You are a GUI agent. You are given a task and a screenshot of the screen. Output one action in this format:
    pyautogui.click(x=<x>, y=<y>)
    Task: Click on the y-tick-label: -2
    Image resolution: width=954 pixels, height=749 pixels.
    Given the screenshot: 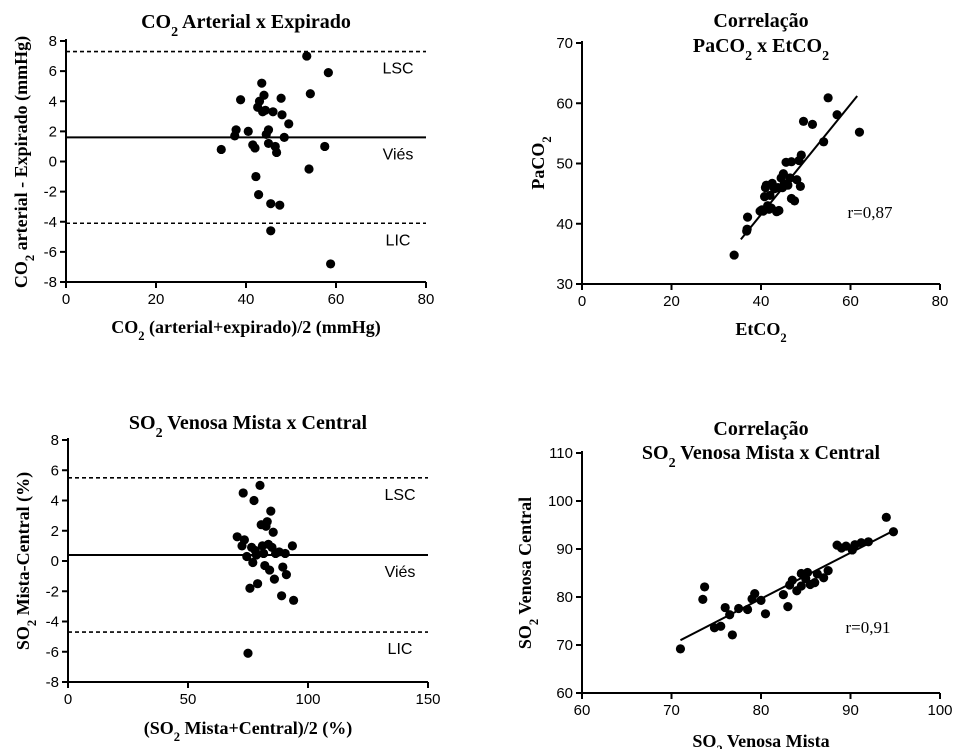 What is the action you would take?
    pyautogui.click(x=50, y=192)
    